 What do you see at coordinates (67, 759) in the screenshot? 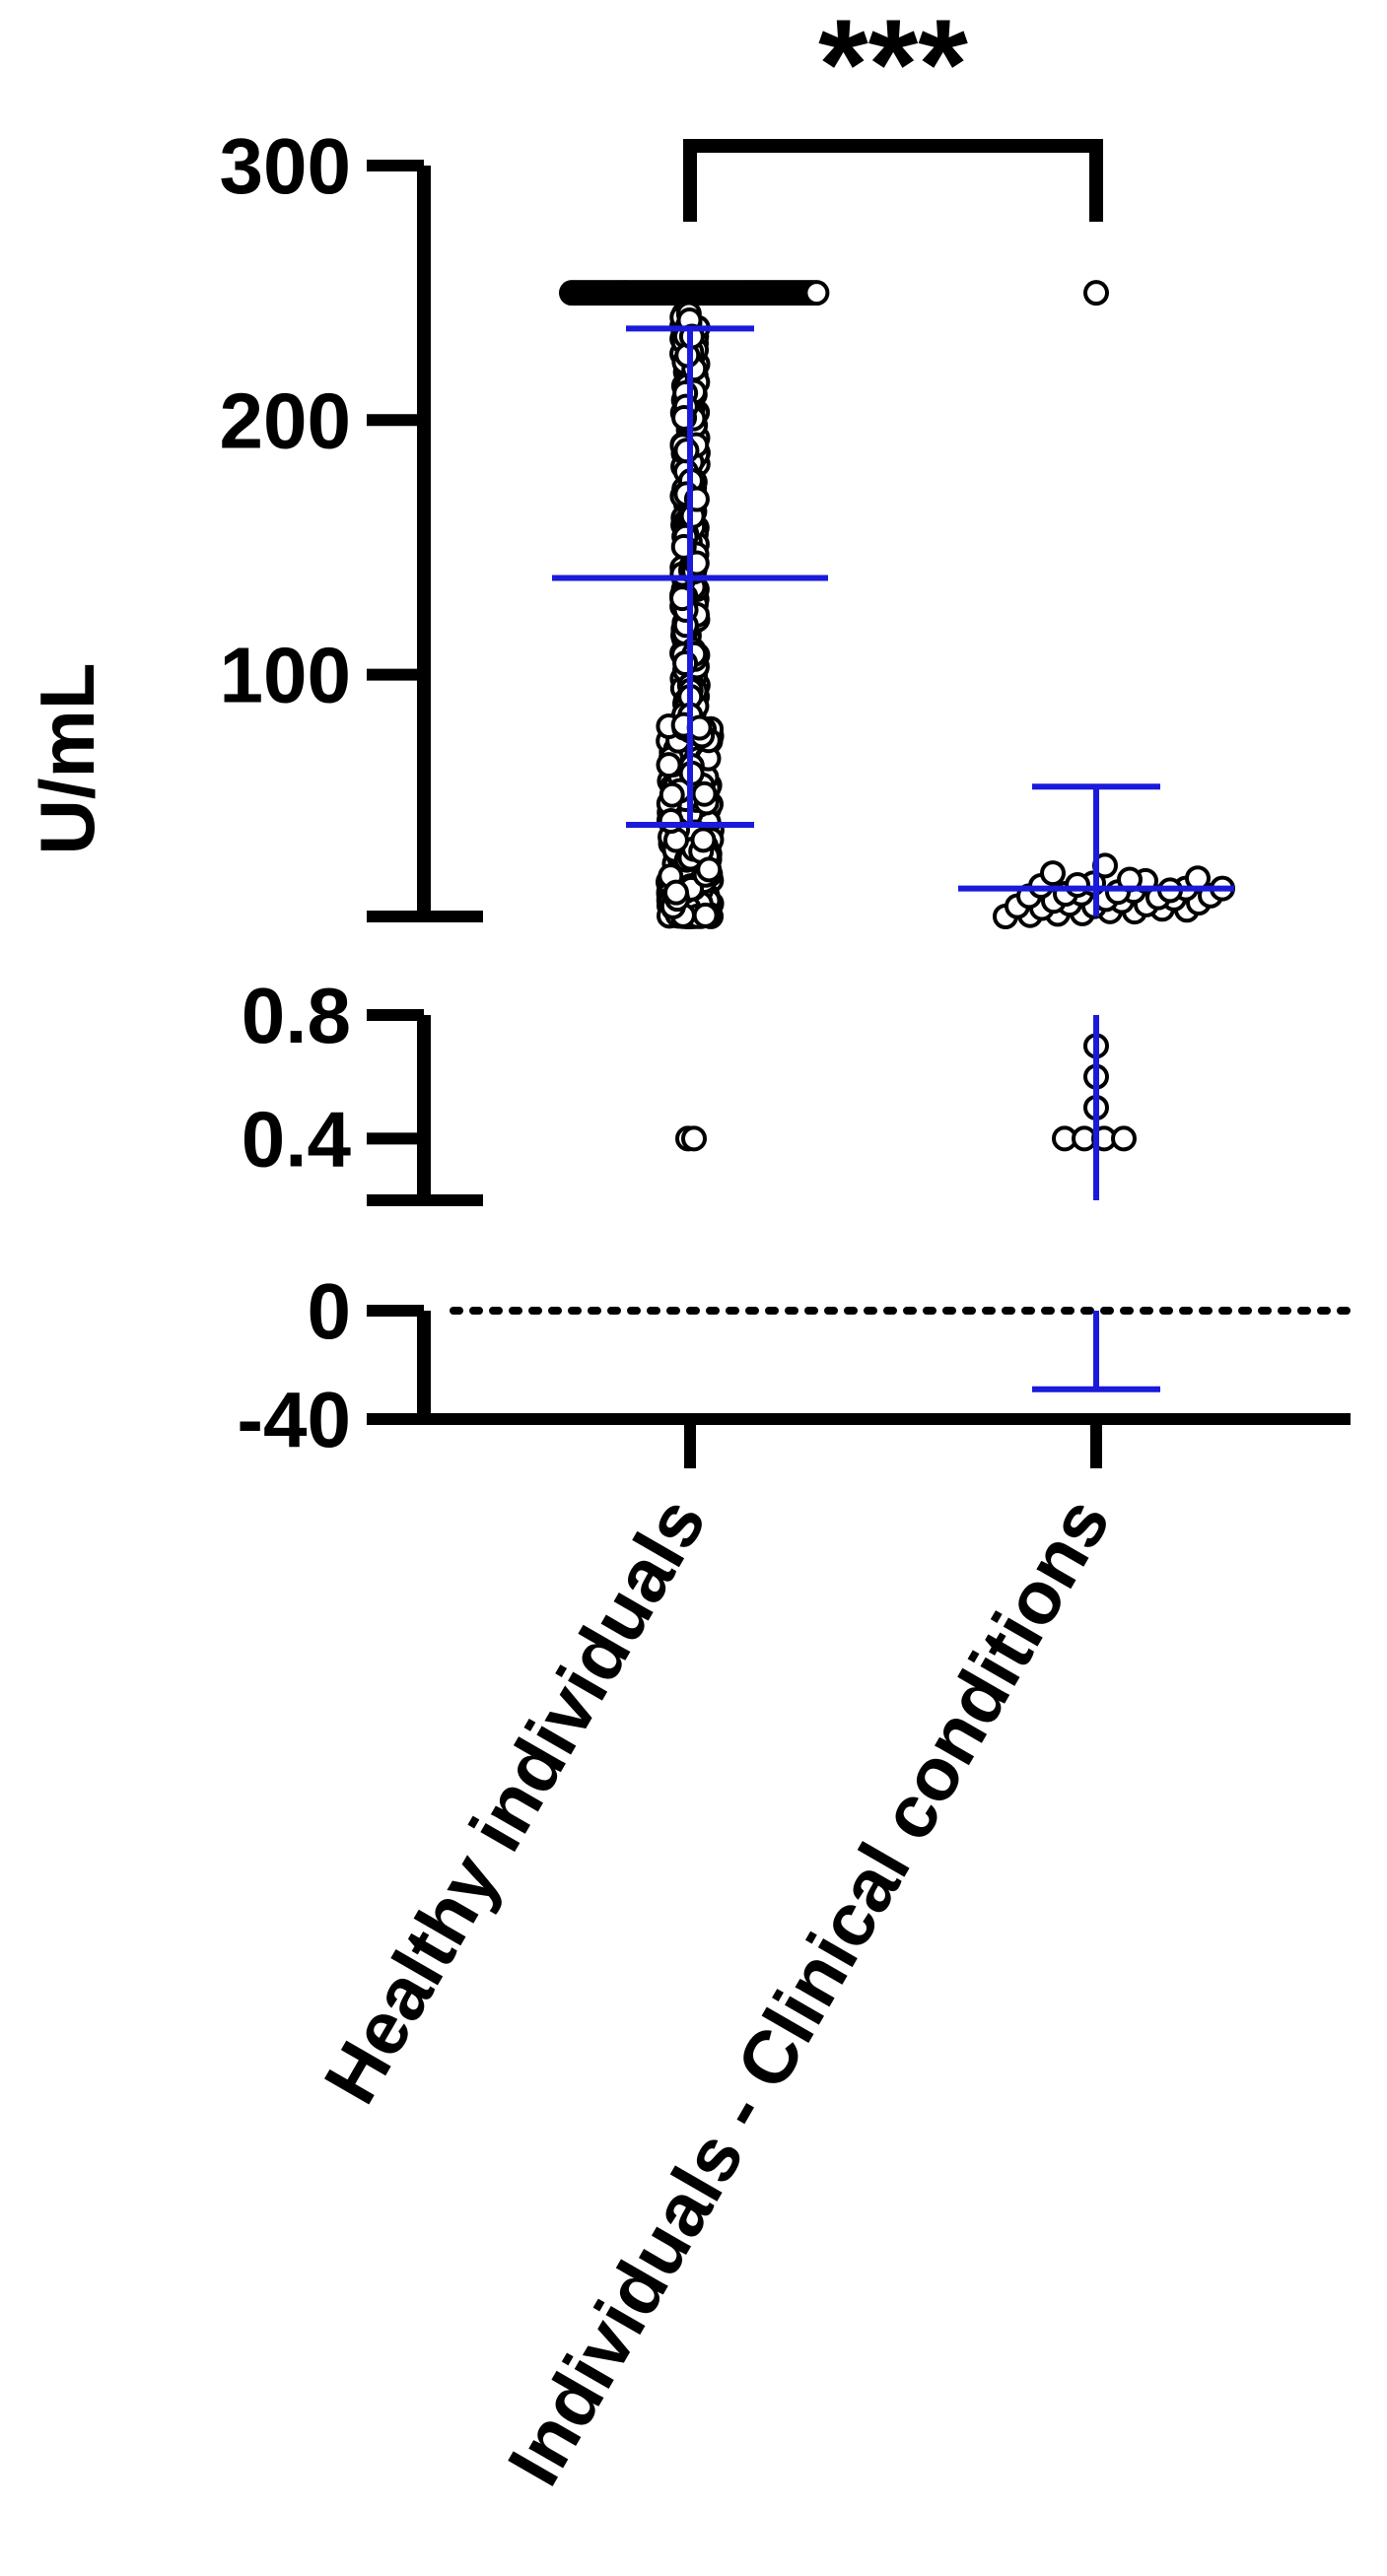
I see `y-axis-label: U/mL` at bounding box center [67, 759].